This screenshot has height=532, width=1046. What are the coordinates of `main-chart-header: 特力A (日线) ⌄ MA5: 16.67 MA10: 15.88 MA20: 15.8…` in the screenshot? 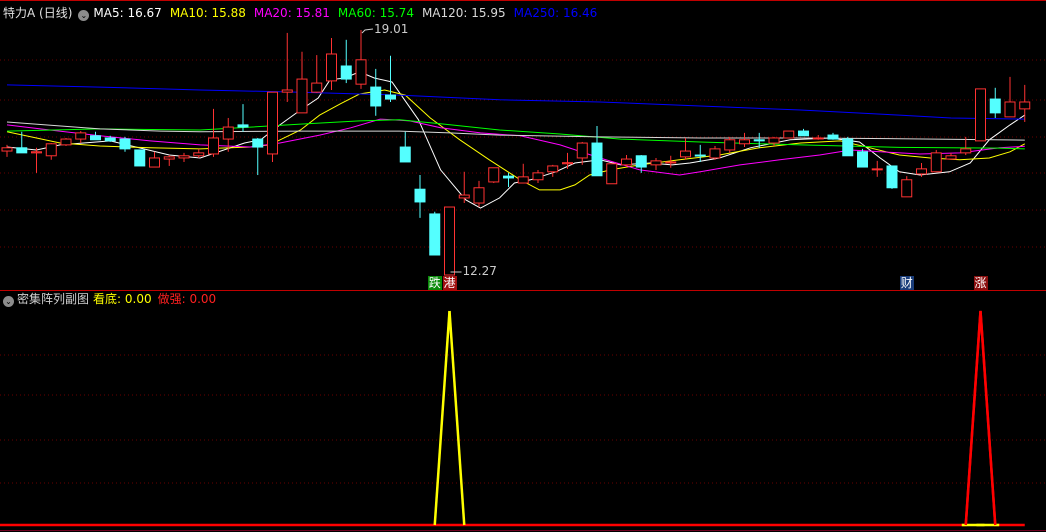 It's located at (308, 13).